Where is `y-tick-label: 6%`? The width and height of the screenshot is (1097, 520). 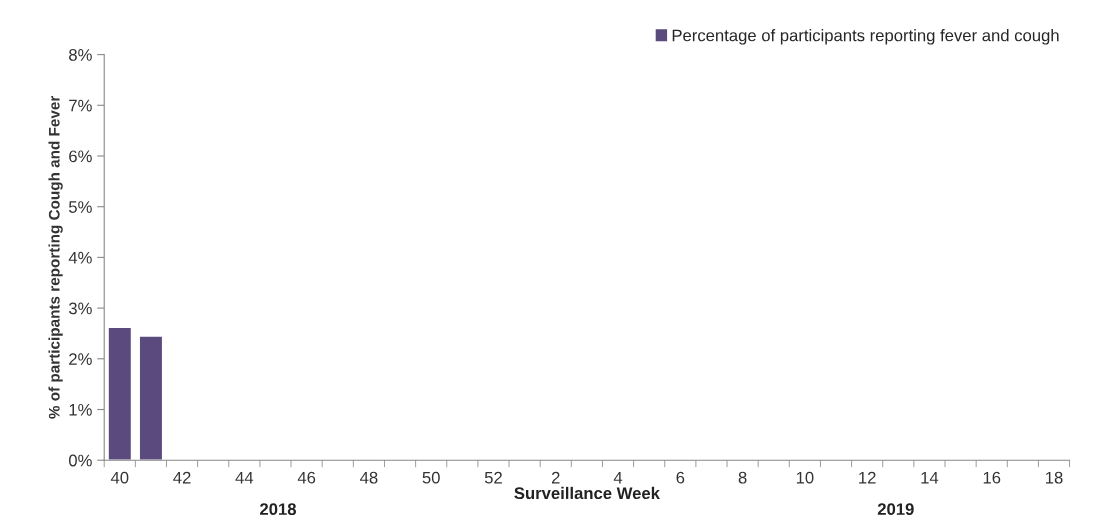
y-tick-label: 6% is located at coordinates (80, 156).